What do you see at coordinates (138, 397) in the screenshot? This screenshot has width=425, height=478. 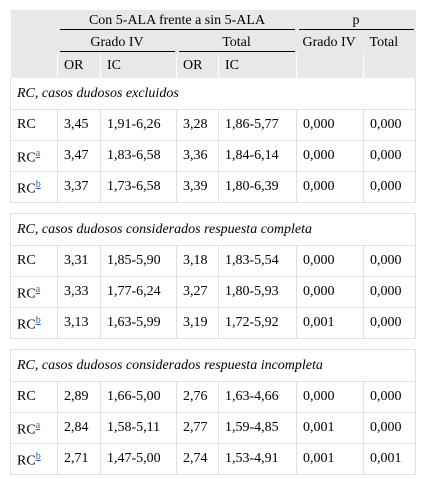 I see `cell: 1,66-5,00` at bounding box center [138, 397].